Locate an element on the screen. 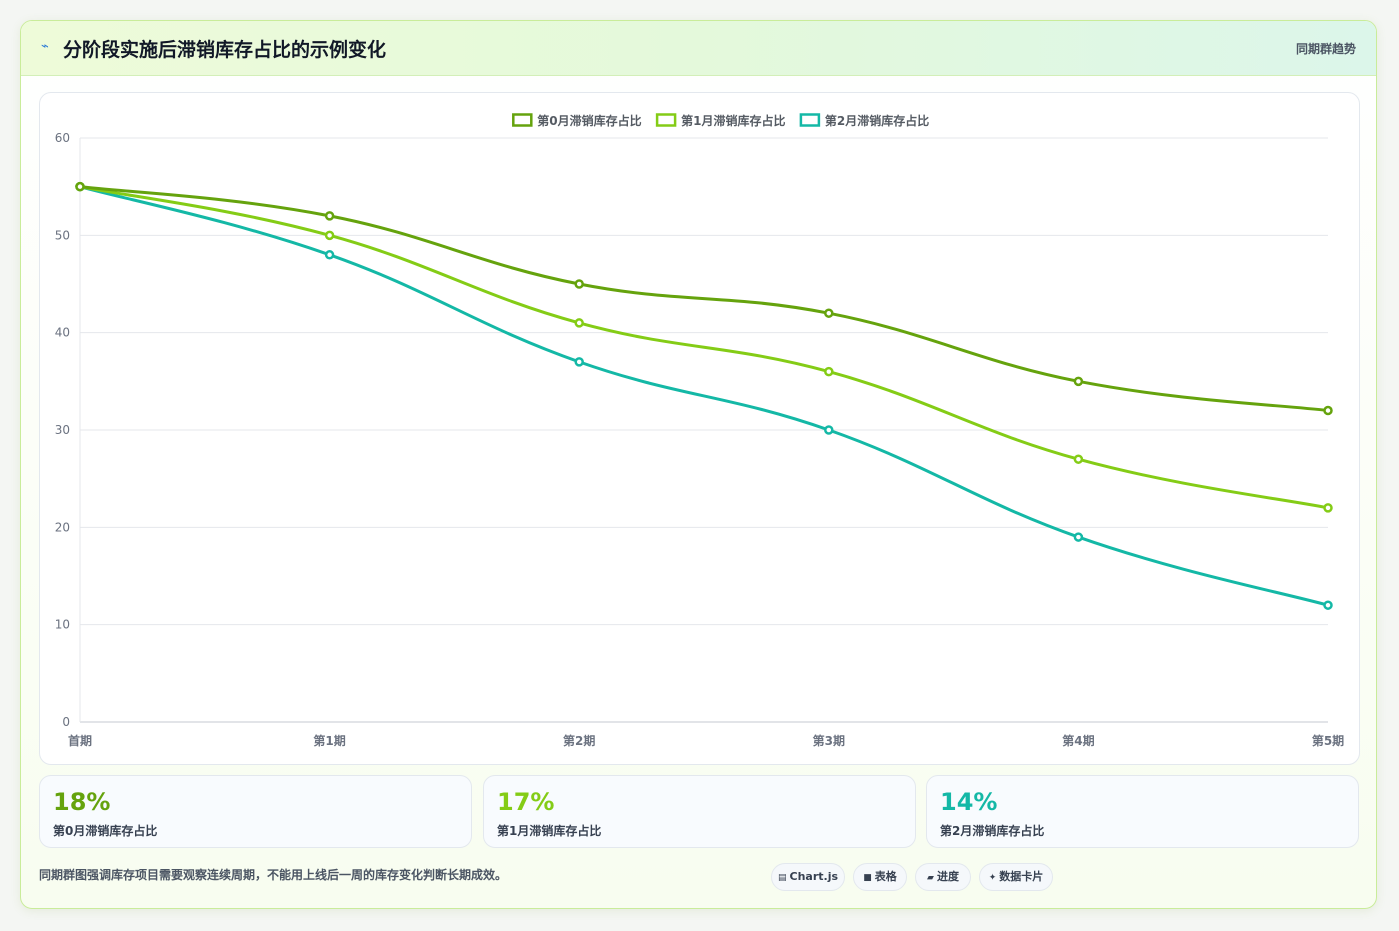  x-tick-label: 第2期 is located at coordinates (579, 740).